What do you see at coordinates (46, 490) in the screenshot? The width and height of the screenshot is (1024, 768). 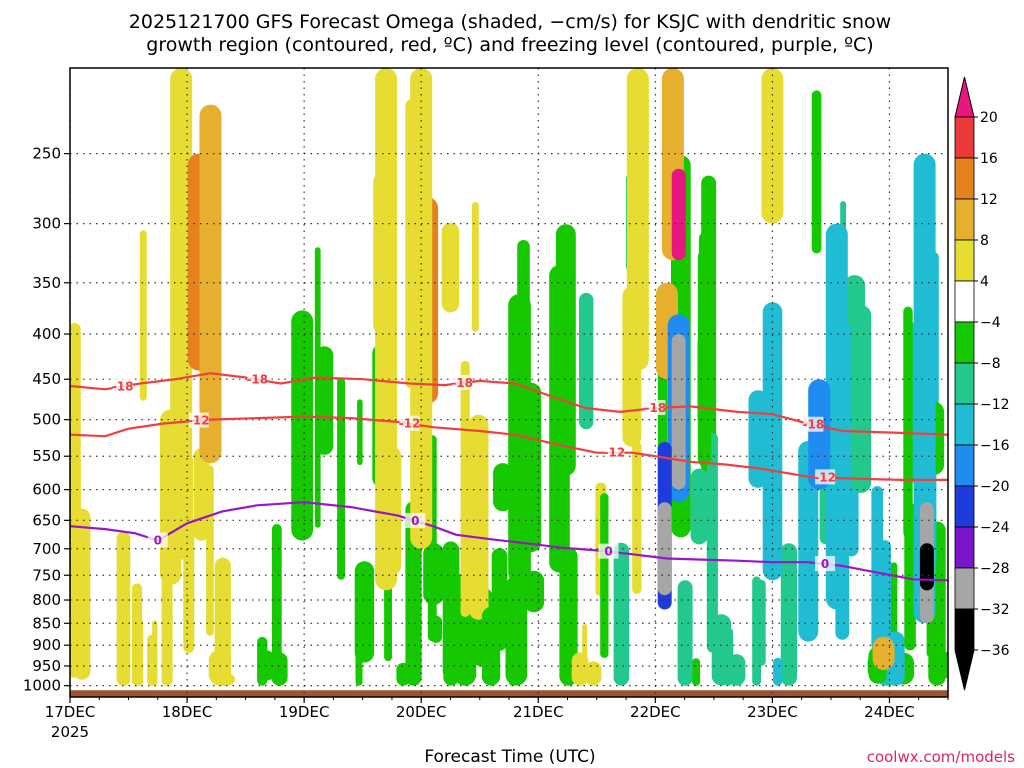 I see `y-tick-label: 600` at bounding box center [46, 490].